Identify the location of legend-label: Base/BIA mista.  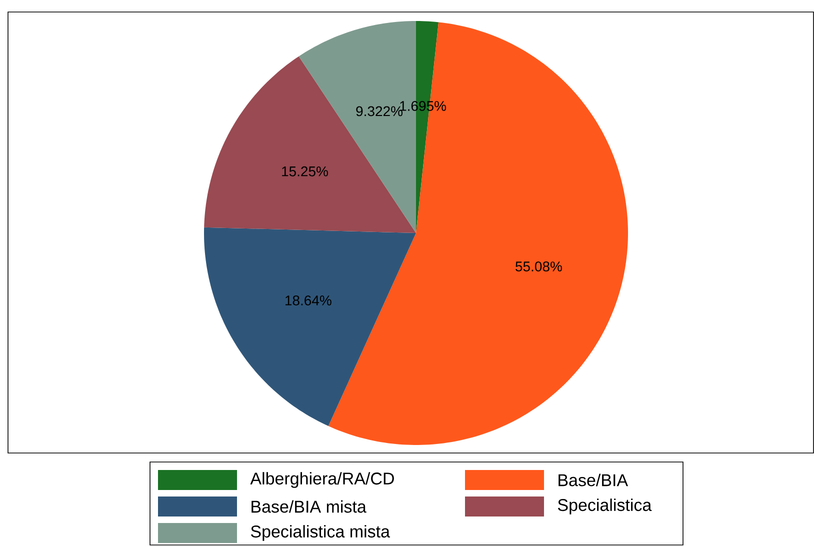
(309, 506).